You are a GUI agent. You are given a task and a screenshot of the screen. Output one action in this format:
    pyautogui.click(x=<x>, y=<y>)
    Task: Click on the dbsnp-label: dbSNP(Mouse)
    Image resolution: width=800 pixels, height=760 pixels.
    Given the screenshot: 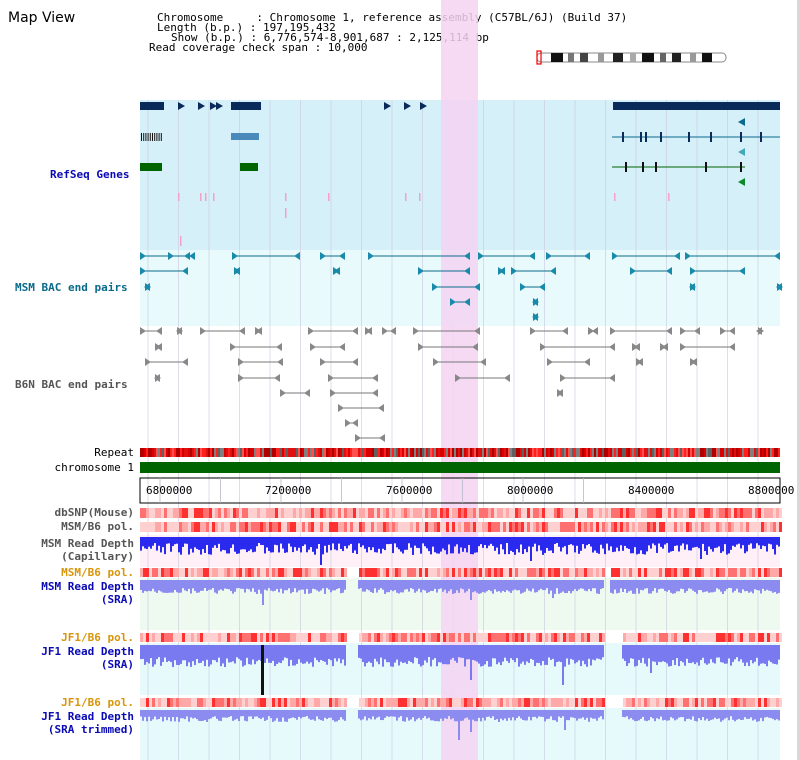 What is the action you would take?
    pyautogui.click(x=94, y=512)
    